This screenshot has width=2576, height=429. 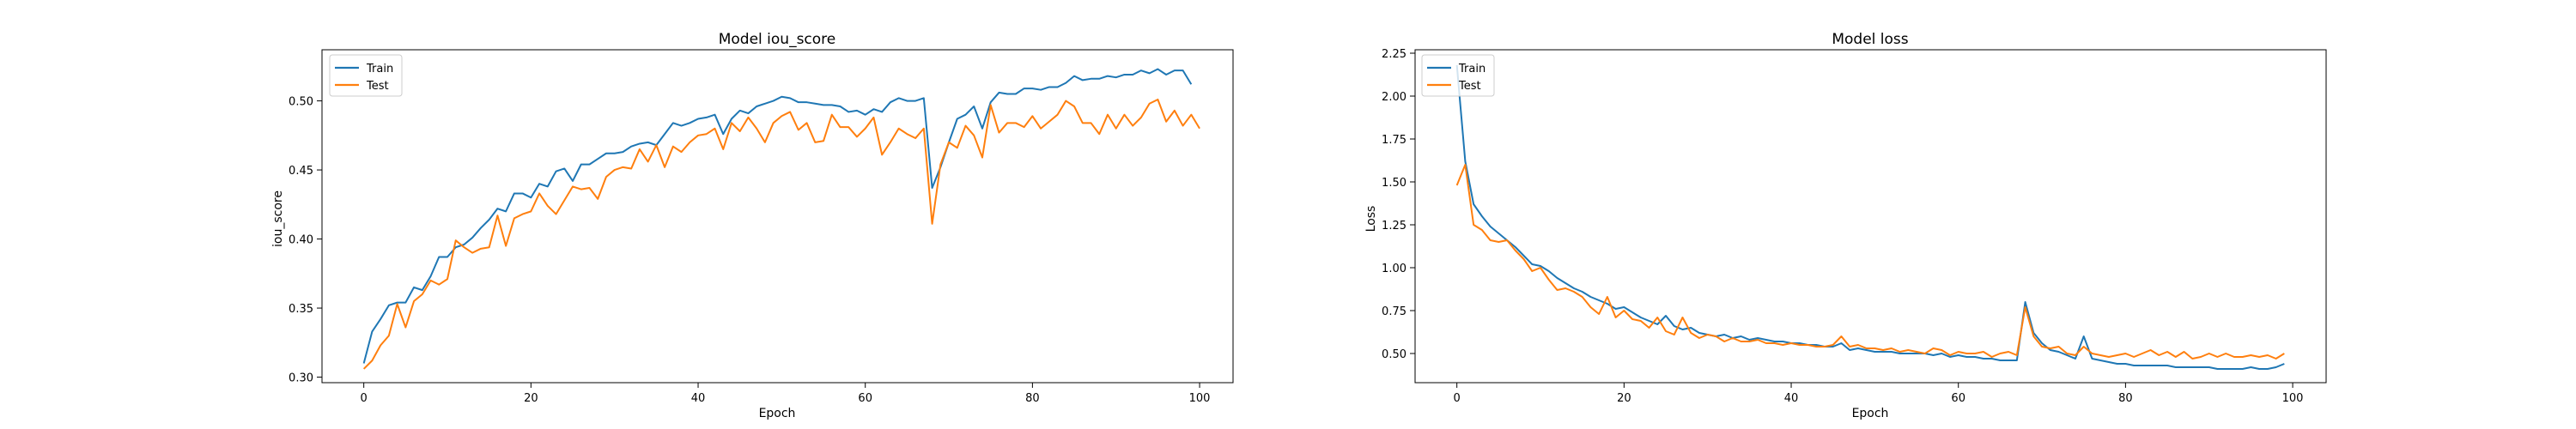 What do you see at coordinates (1394, 140) in the screenshot?
I see `y-tick-label: 1.75` at bounding box center [1394, 140].